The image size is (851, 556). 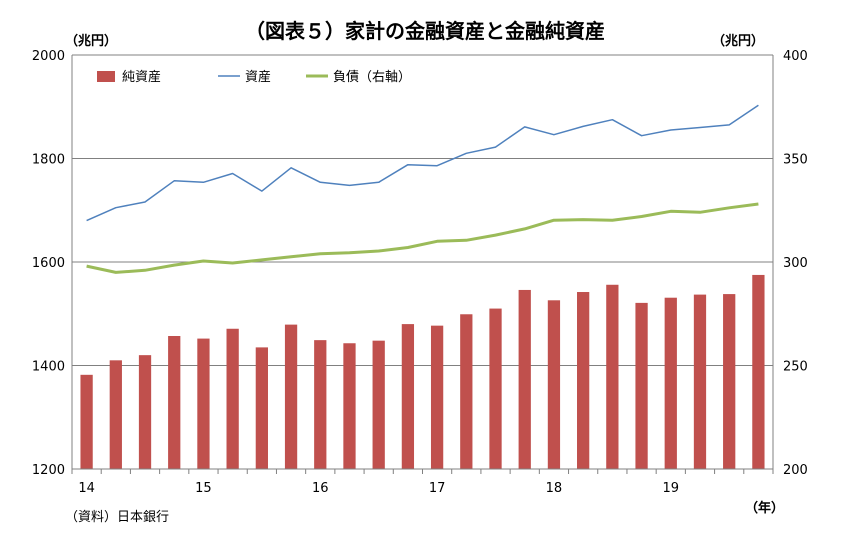 What do you see at coordinates (795, 56) in the screenshot?
I see `right-tick-label: 400` at bounding box center [795, 56].